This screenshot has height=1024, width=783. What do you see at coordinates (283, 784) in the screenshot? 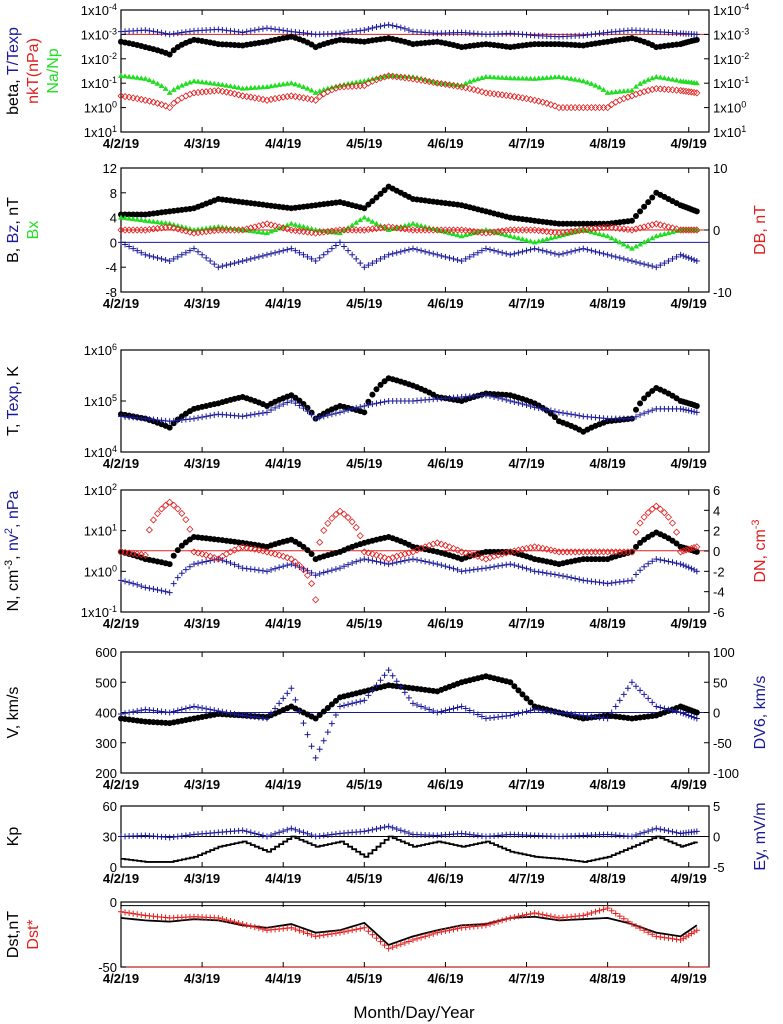
I see `x-tick-label: 4/4/19` at bounding box center [283, 784].